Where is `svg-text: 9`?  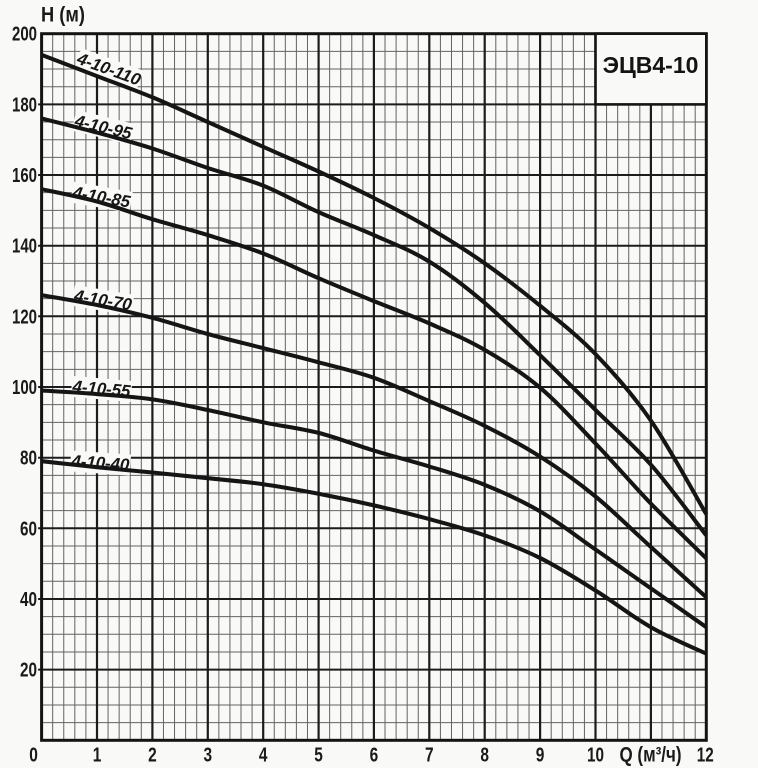
svg-text: 9 is located at coordinates (540, 756).